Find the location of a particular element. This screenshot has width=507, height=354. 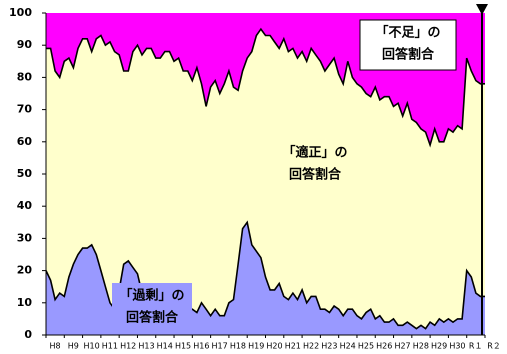

x-tick-label: H30 is located at coordinates (457, 346).